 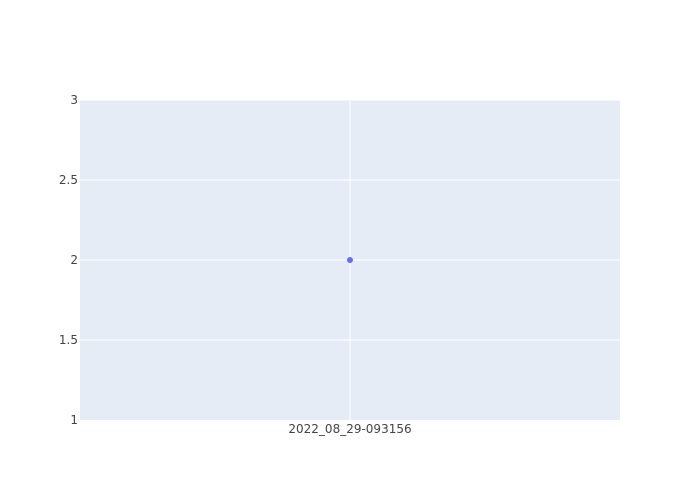 What do you see at coordinates (68, 260) in the screenshot?
I see `y-axis-ticks: 1 1.5 2 2.5 3` at bounding box center [68, 260].